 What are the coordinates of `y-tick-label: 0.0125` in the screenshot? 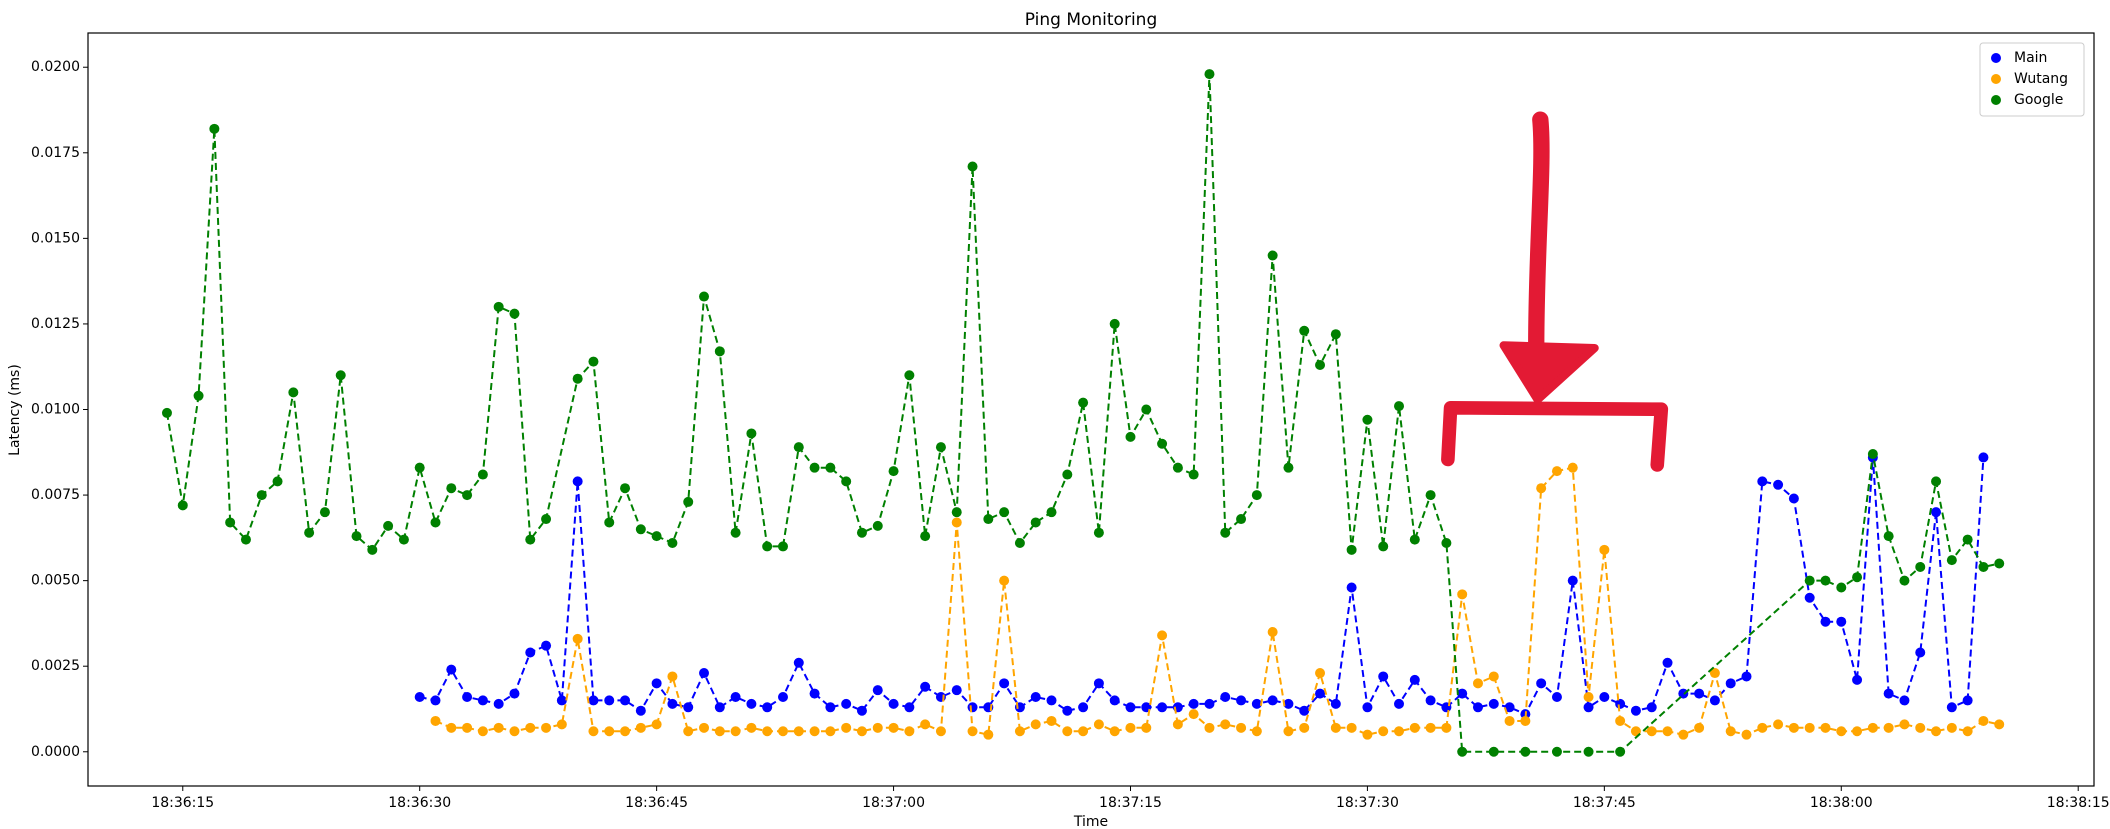 It's located at (55, 324).